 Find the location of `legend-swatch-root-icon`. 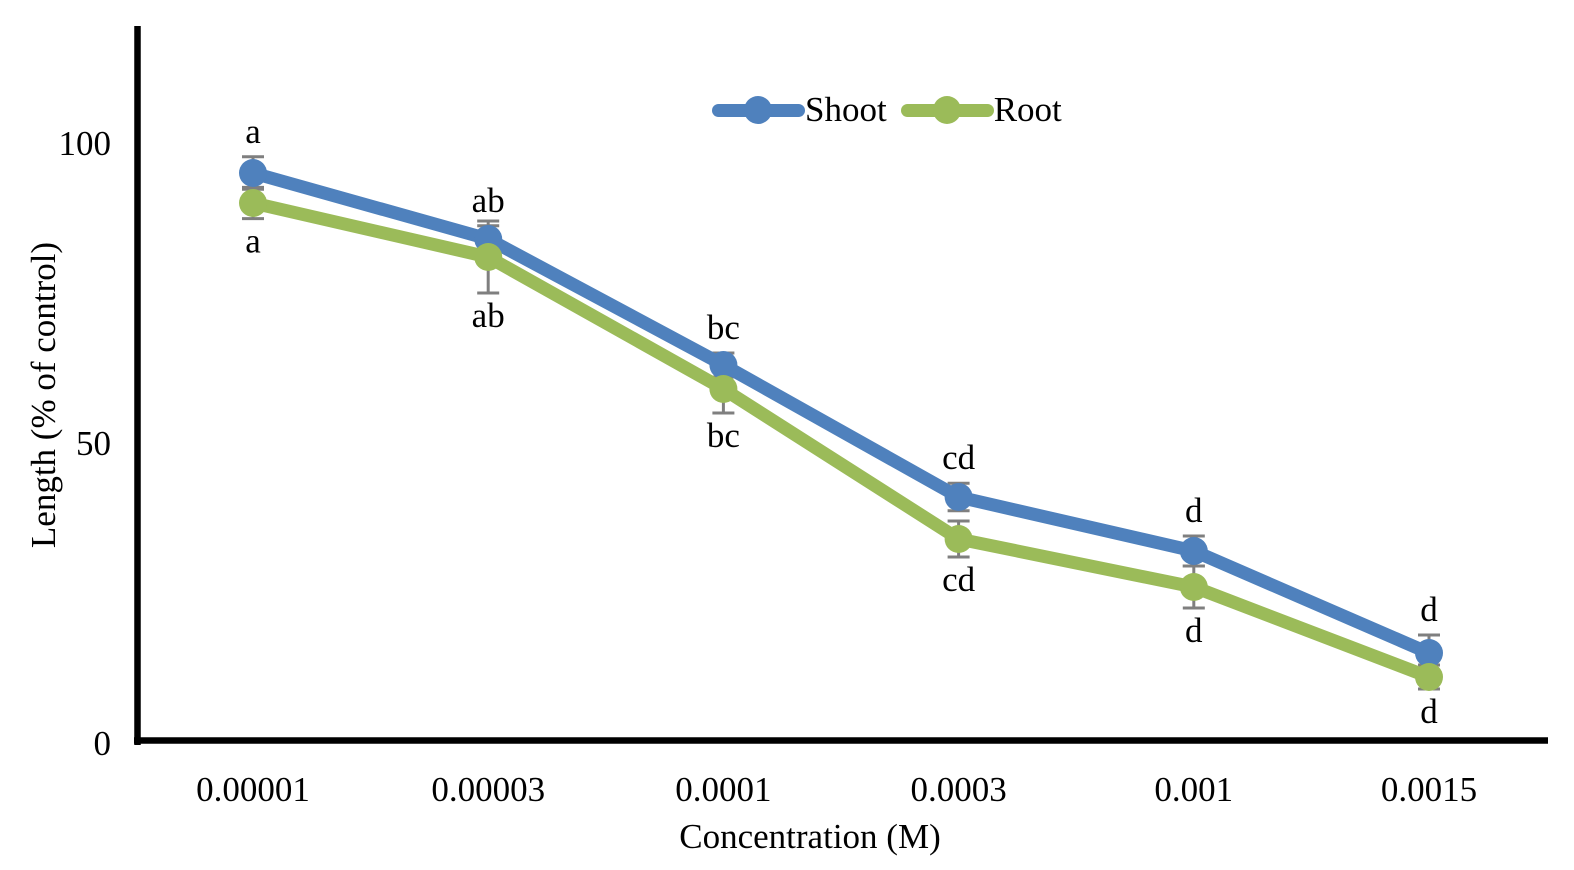

legend-swatch-root-icon is located at coordinates (947, 110).